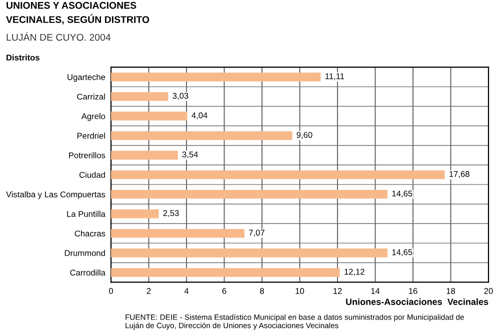 Image resolution: width=500 pixels, height=336 pixels. What do you see at coordinates (224, 291) in the screenshot?
I see `x-tick-label: 6` at bounding box center [224, 291].